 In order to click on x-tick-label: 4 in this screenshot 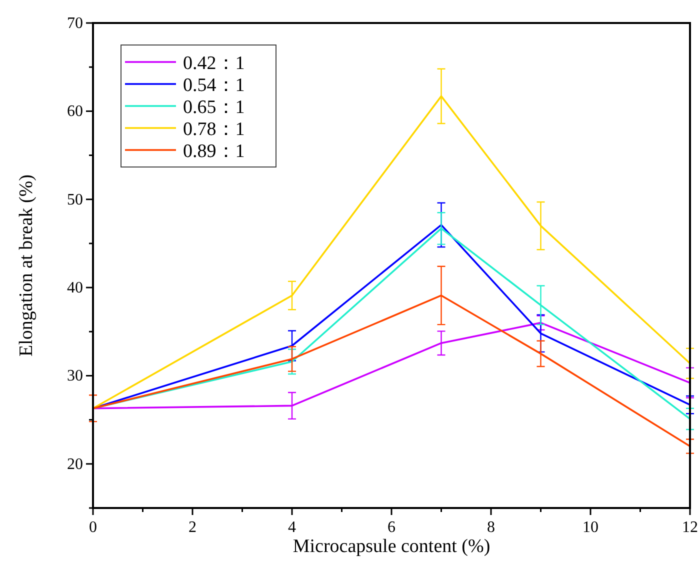, I will do `click(292, 527)`.